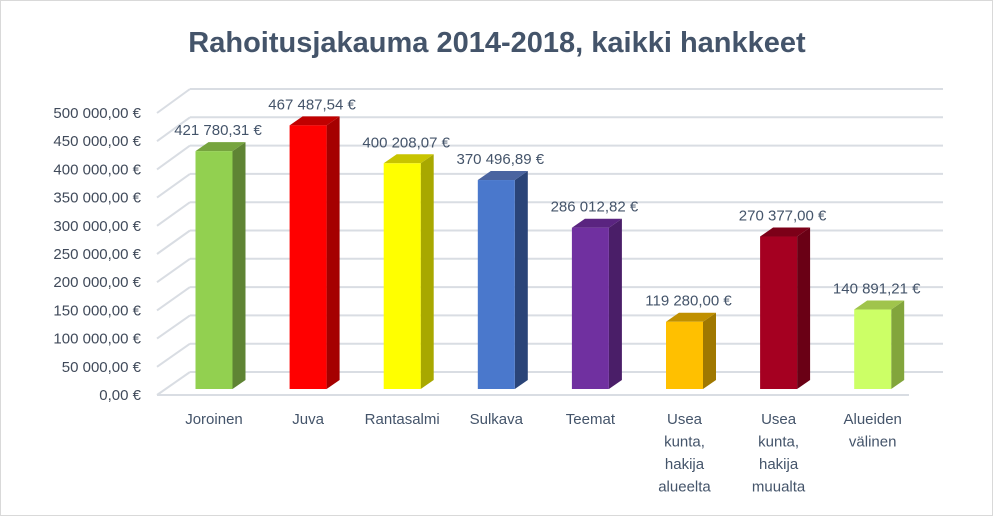 The width and height of the screenshot is (995, 518). Describe the element at coordinates (783, 216) in the screenshot. I see `data-label: 270 377,00 €` at that location.